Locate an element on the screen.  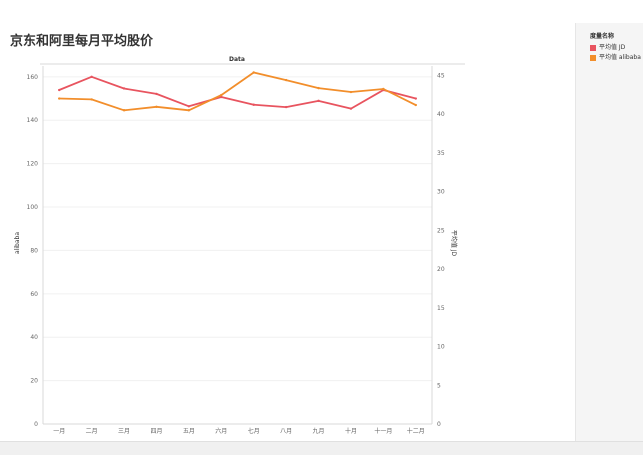
page-title: 京东和阿里每月平均股价 is located at coordinates (82, 41).